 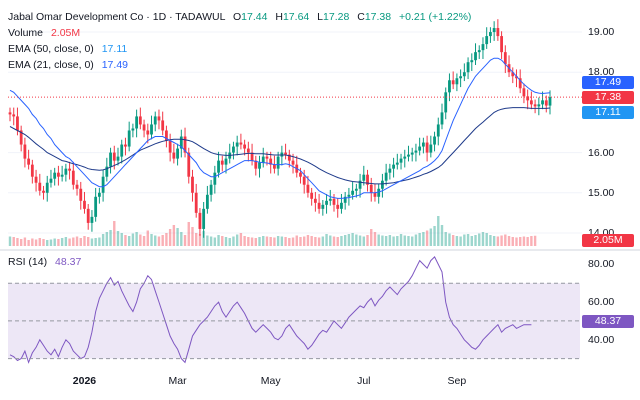 I want to click on volume-badge: 2.05M, so click(x=608, y=240).